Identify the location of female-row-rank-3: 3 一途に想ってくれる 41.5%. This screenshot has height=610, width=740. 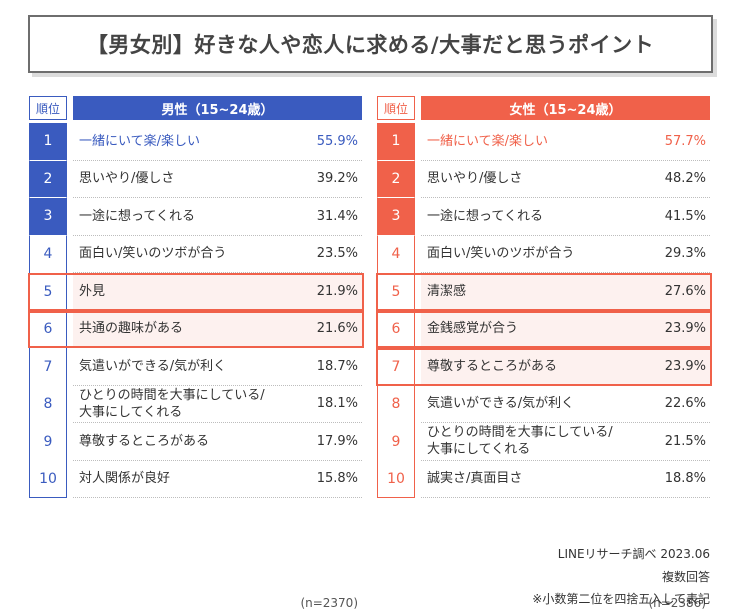
(543, 217).